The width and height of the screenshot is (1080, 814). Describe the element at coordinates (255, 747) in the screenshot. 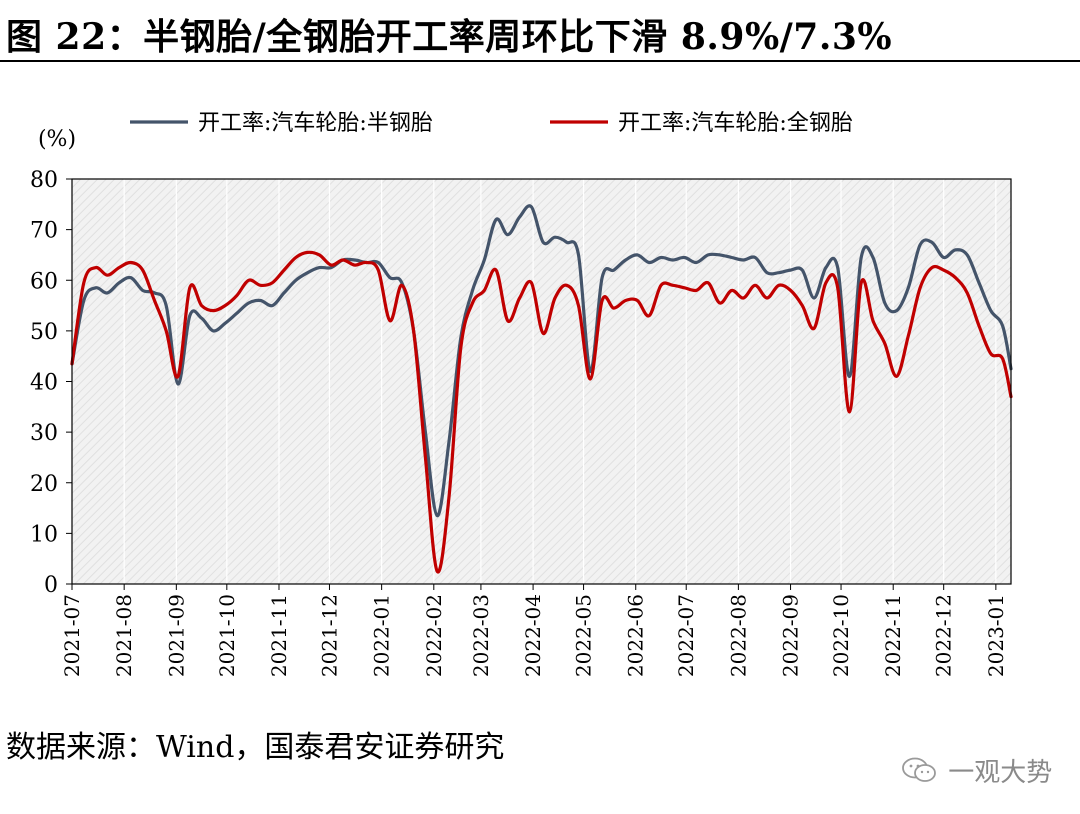

I see `data-source-note: 数据来源：Wind，国泰君安证券研究` at that location.